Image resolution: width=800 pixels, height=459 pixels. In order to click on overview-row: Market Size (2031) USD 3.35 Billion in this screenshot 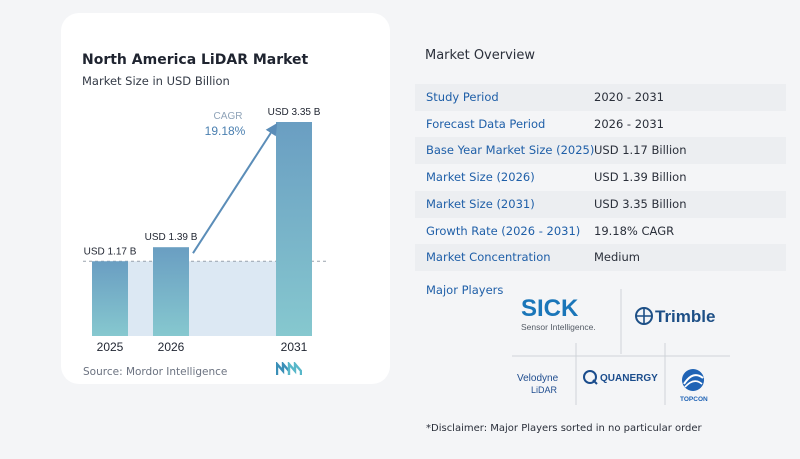, I will do `click(600, 204)`.